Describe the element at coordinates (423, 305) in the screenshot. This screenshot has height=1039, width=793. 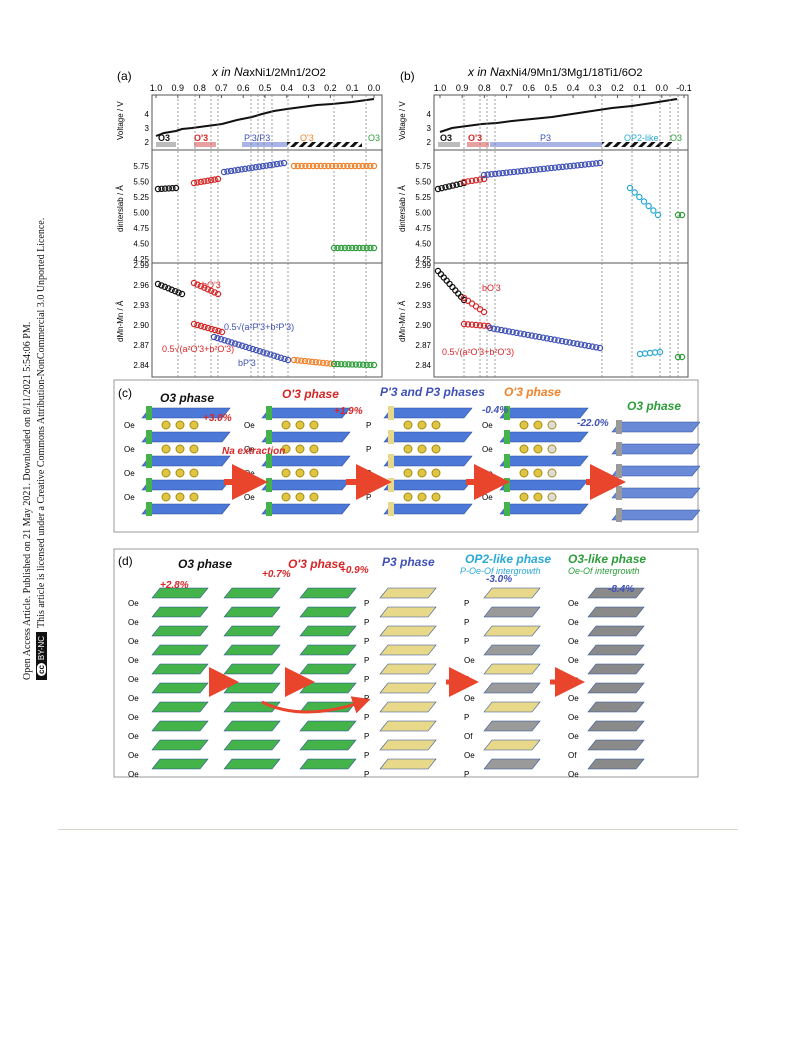
I see `y-tick-label: 2.93` at that location.